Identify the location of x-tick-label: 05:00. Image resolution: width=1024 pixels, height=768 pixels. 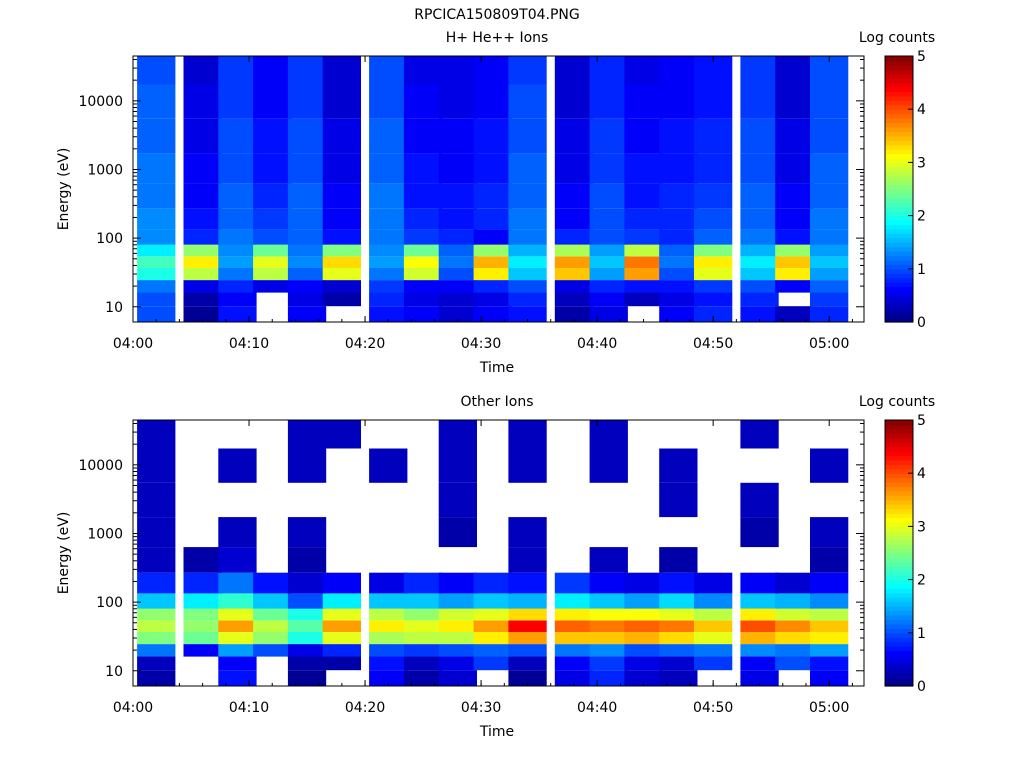
(829, 344).